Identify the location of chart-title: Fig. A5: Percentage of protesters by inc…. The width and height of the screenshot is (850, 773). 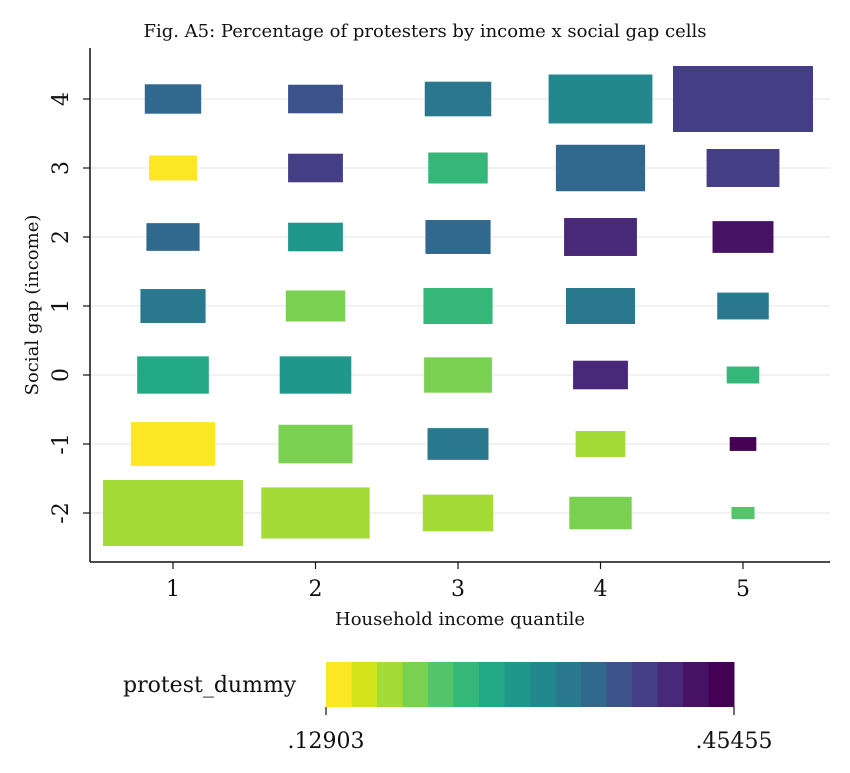
(424, 31).